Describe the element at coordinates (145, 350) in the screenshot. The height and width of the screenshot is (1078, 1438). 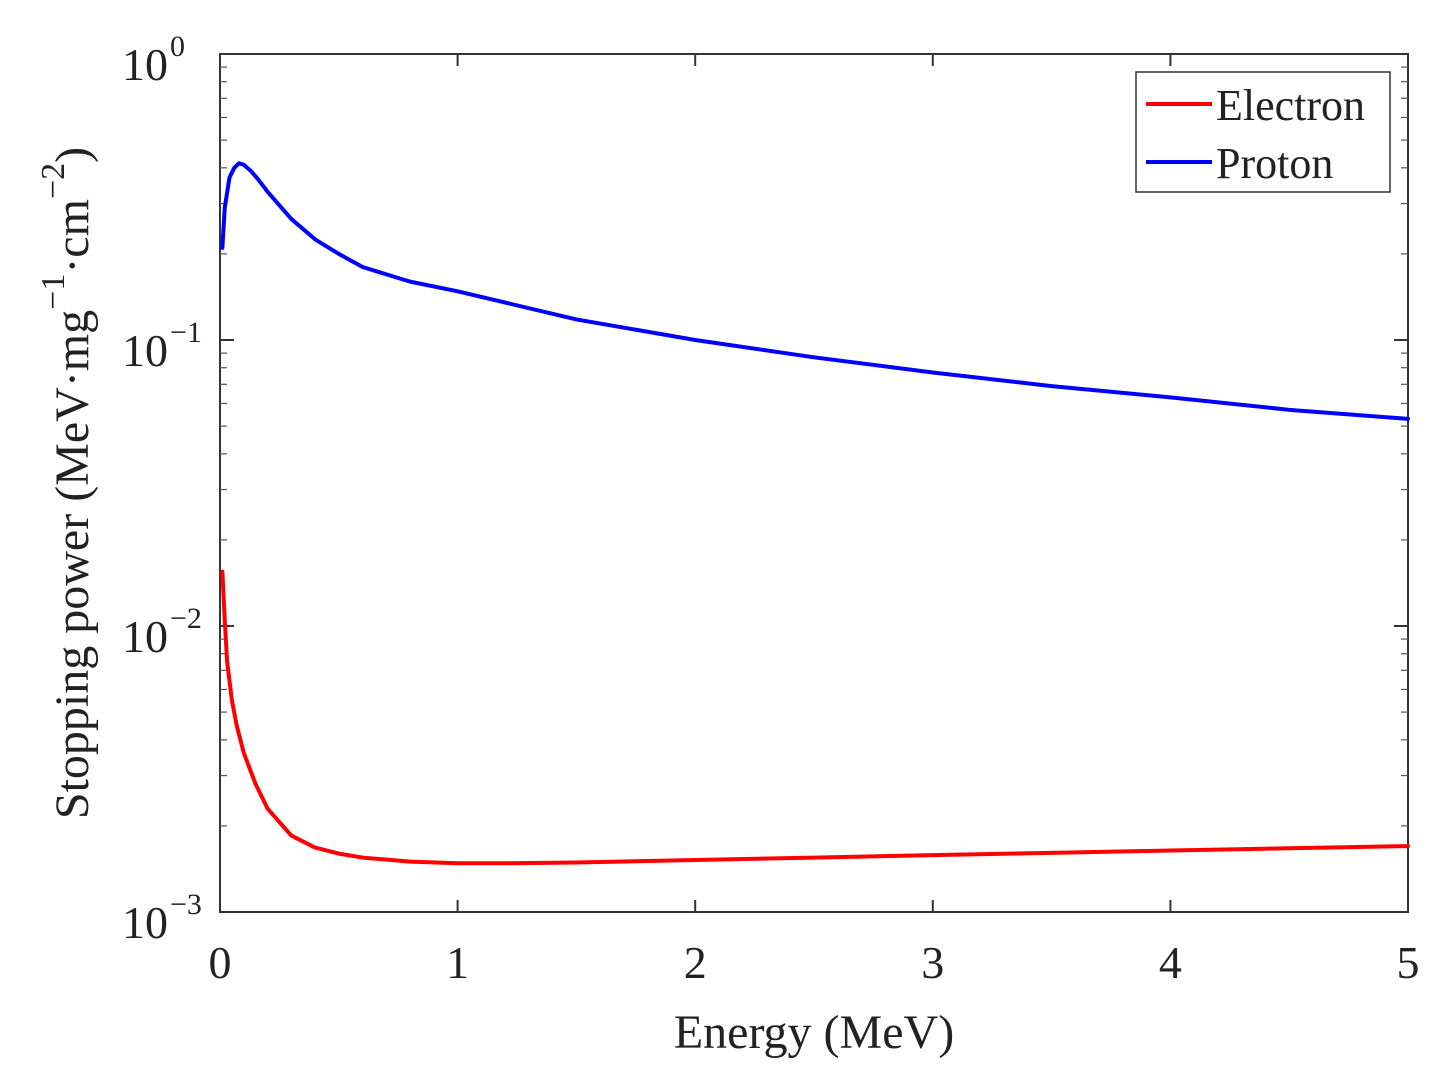
I see `y-tick-label-2: 10` at that location.